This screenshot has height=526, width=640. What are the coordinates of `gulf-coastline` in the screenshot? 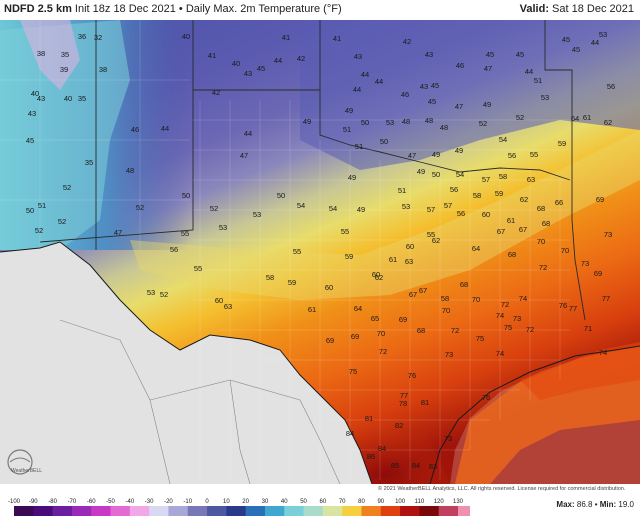 It's located at (534, 414).